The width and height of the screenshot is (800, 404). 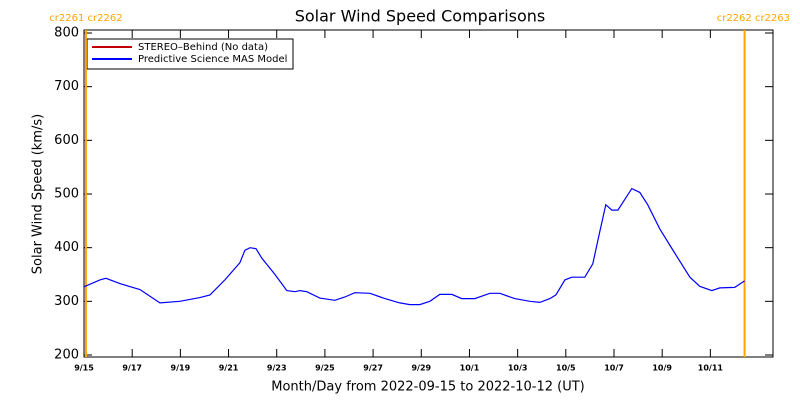 I want to click on x-tick-label: 10/11, so click(x=711, y=368).